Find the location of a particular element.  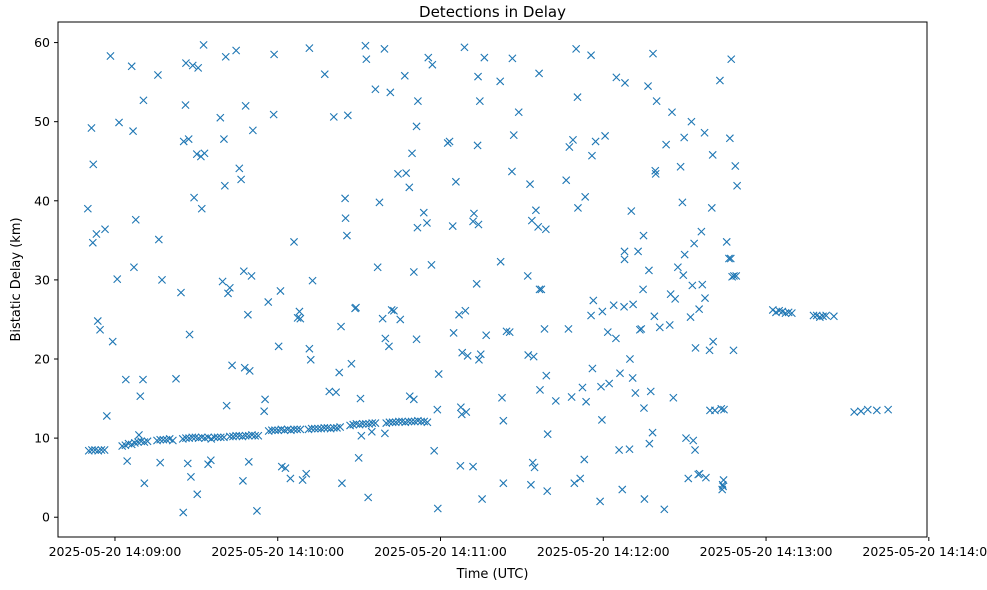

x-axis-label: Time (UTC) is located at coordinates (492, 574).